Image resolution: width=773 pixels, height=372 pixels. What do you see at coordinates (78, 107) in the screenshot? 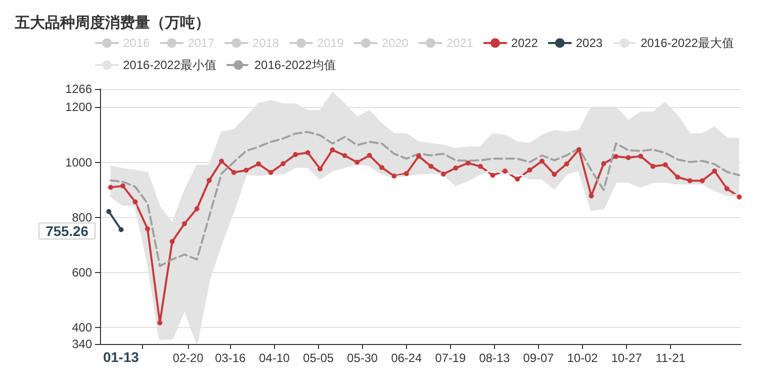
I see `y-tick-label: 1200` at bounding box center [78, 107].